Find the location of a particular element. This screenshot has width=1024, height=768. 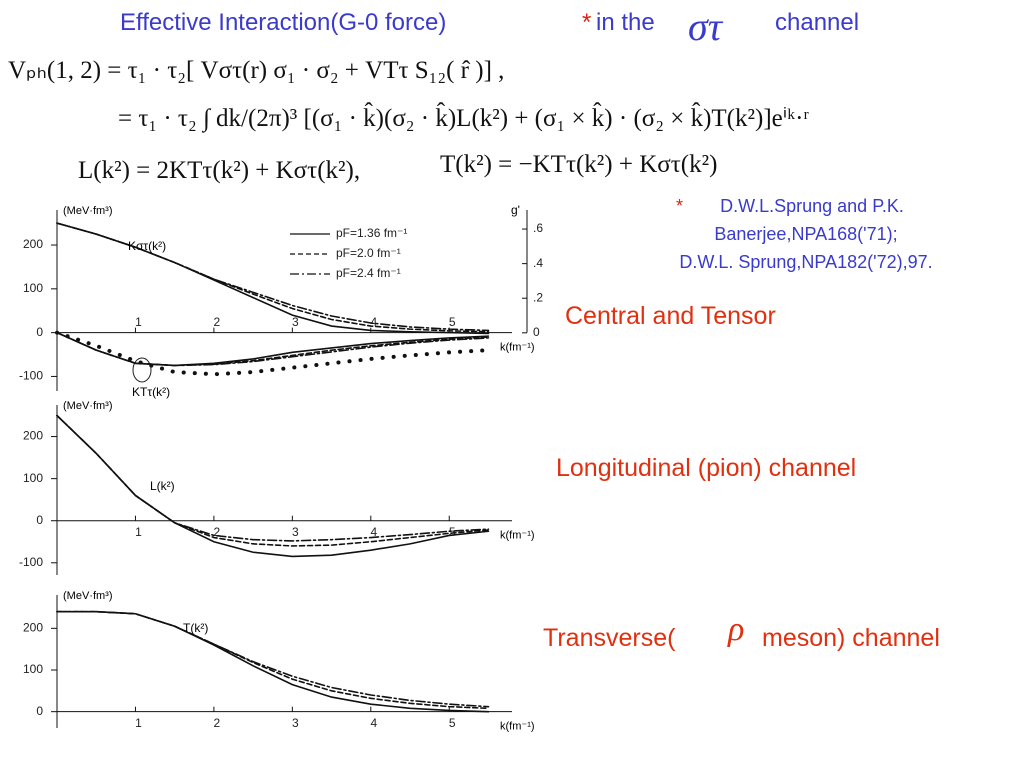

y2-tick-label: 0 is located at coordinates (536, 332).